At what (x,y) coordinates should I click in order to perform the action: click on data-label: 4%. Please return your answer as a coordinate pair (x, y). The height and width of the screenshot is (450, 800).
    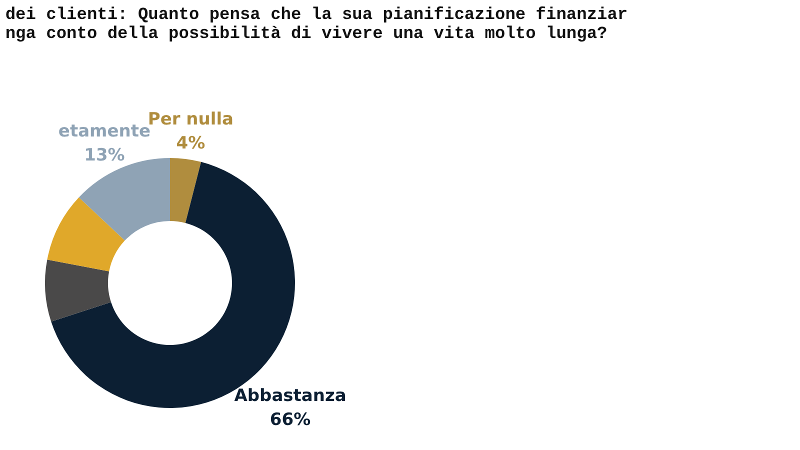
    Looking at the image, I should click on (191, 143).